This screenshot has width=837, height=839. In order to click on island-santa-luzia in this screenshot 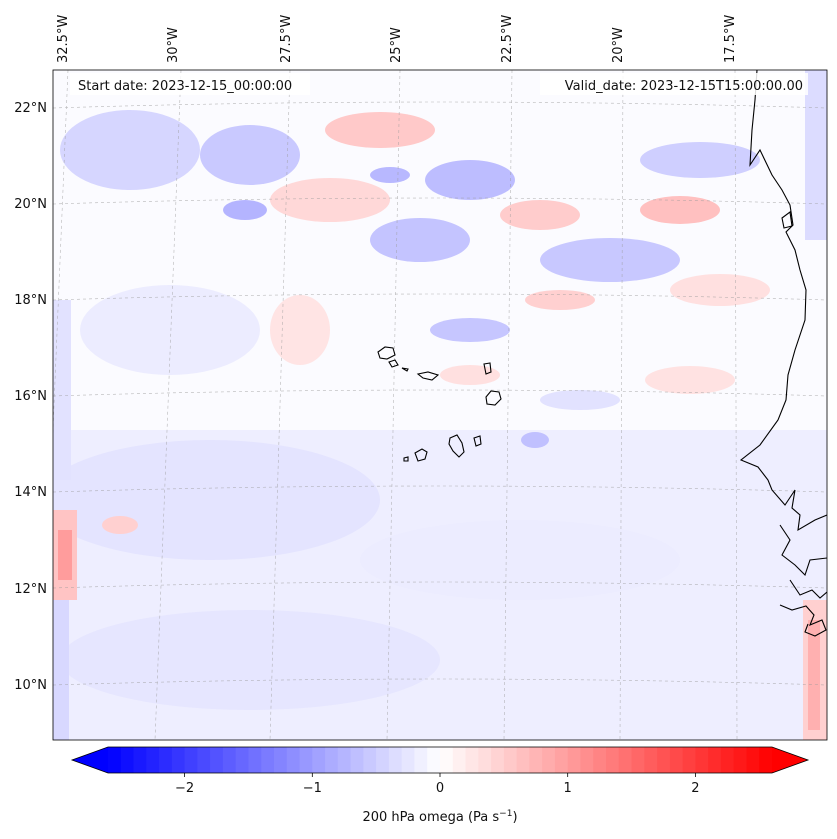, I will do `click(405, 369)`.